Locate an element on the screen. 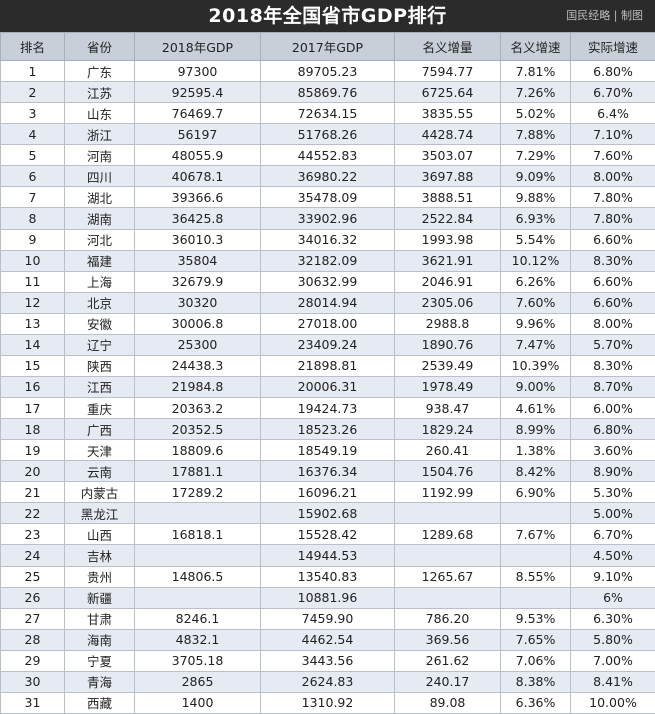 This screenshot has width=655, height=714. cell-nominal-growth: 7.29% is located at coordinates (536, 155).